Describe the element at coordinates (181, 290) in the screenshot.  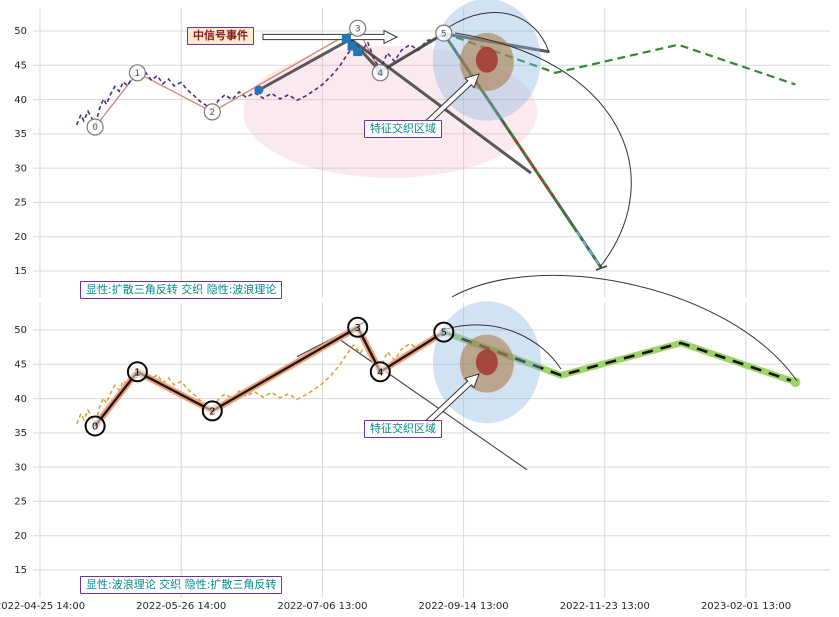
I see `panel-caption-top: 显性:扩散三角反转 交织 隐性:波浪理论` at that location.